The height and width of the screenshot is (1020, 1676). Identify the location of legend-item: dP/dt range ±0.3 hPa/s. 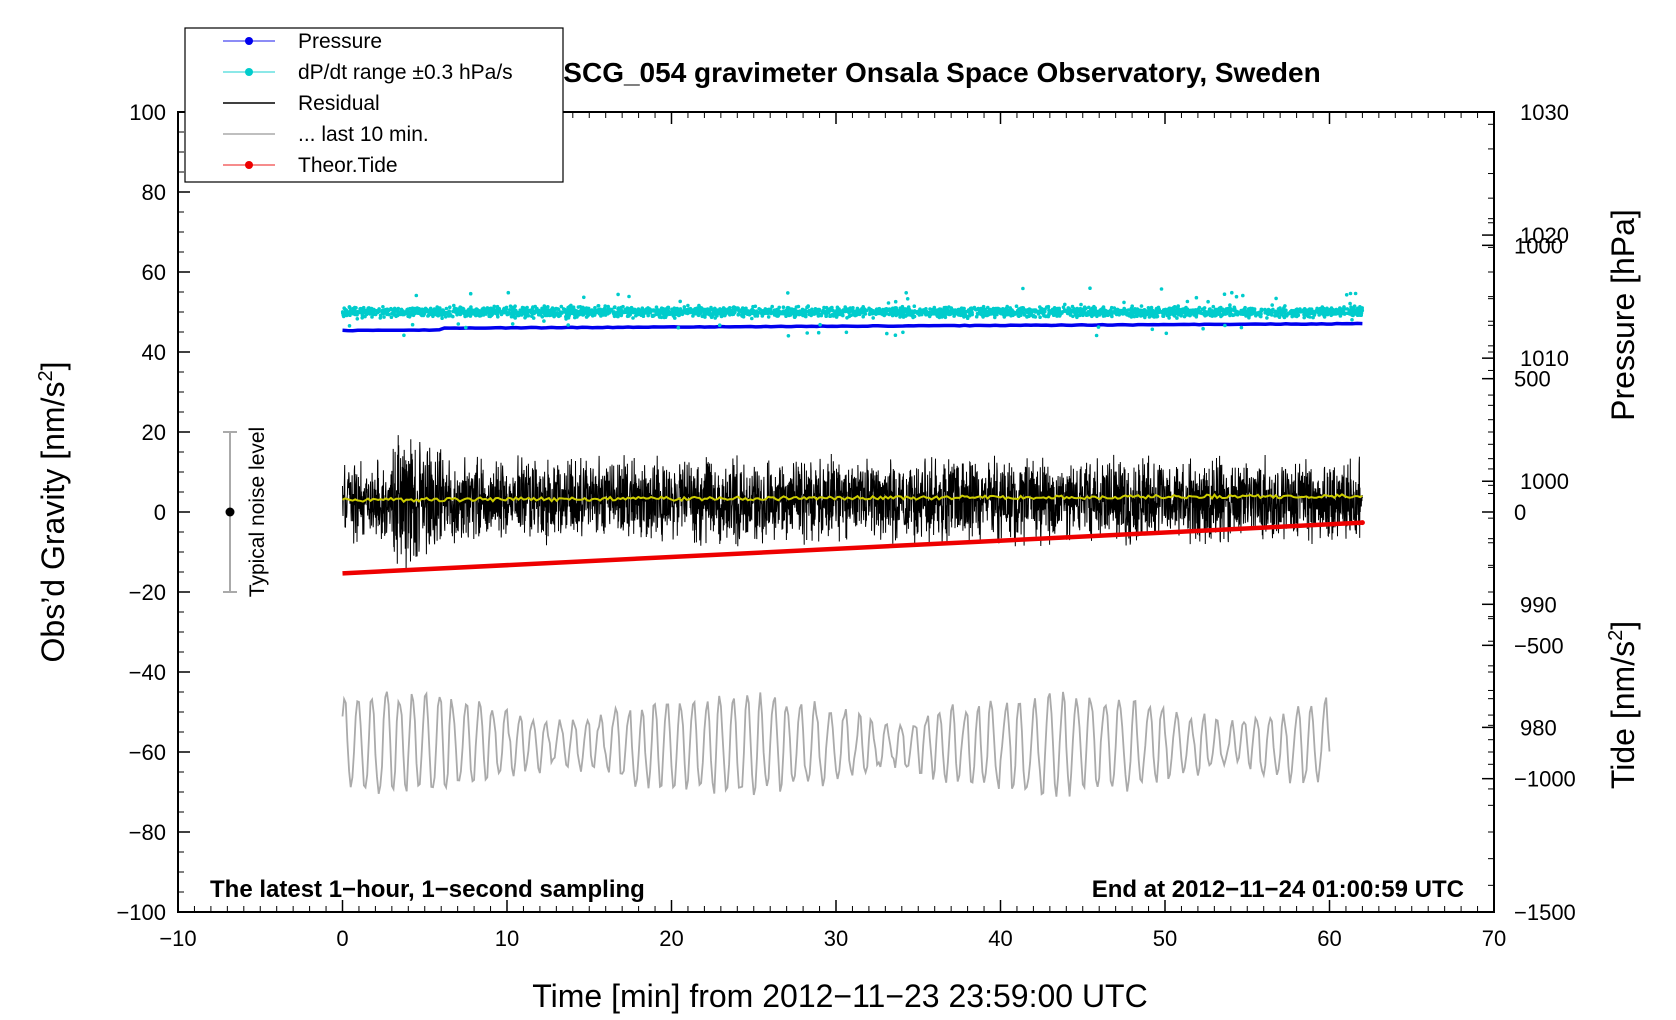
(368, 72).